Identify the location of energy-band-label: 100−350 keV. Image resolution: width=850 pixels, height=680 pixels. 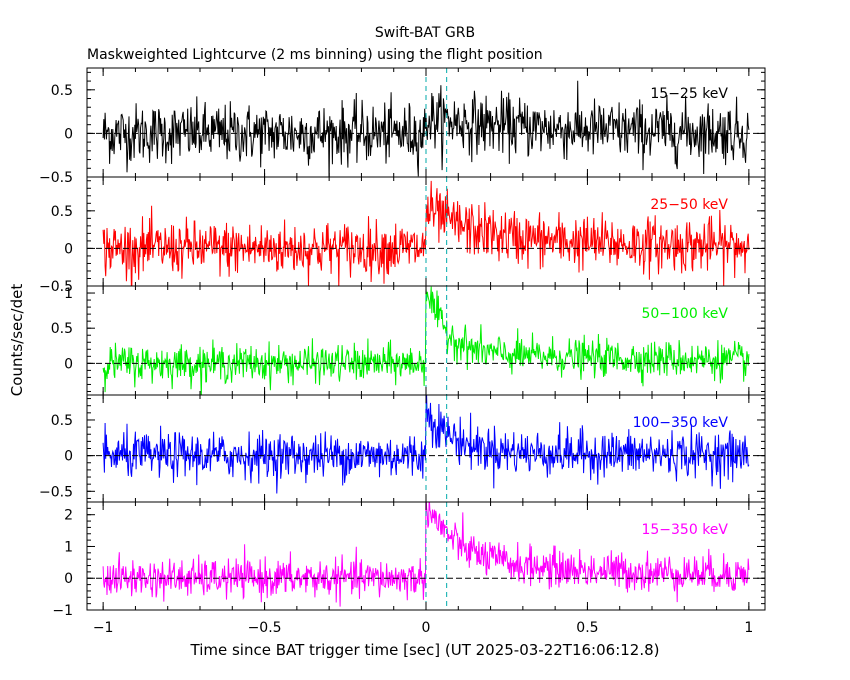
(681, 423).